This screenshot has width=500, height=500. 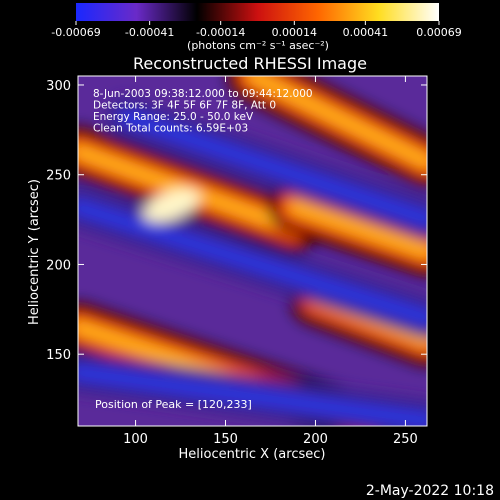 I want to click on colorbar-tick-label: 0.00014, so click(x=295, y=32).